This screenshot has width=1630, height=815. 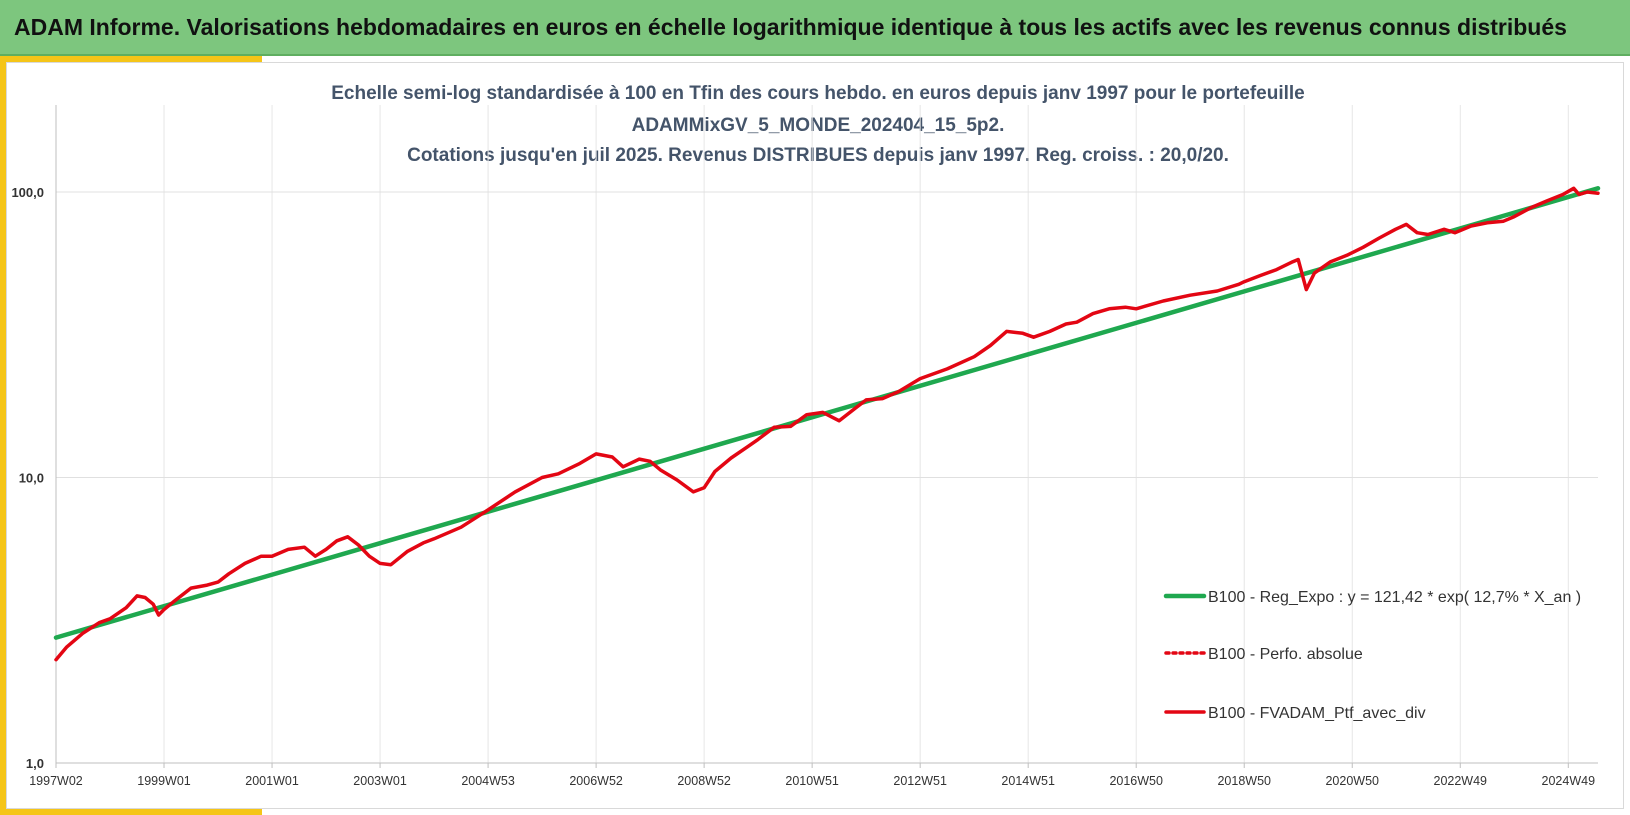 What do you see at coordinates (812, 781) in the screenshot?
I see `x-tick-label: 2010W51` at bounding box center [812, 781].